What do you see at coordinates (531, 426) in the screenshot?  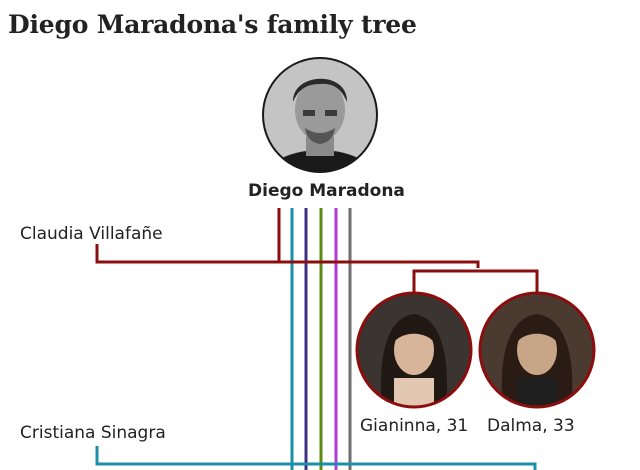 I see `child-name-dalma: Dalma, 33` at bounding box center [531, 426].